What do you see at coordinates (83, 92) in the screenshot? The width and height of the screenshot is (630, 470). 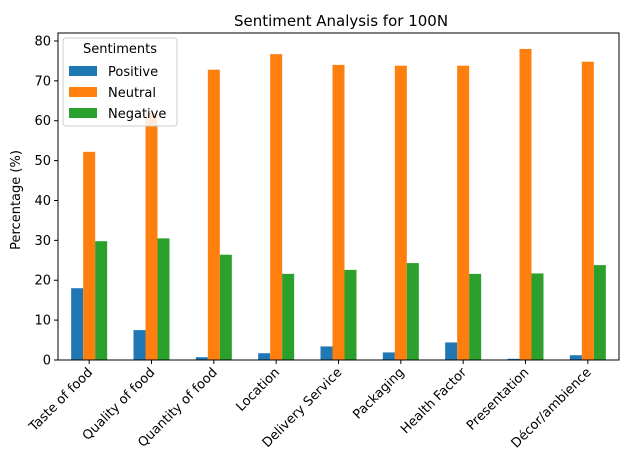 I see `legend-swatch-neutral` at bounding box center [83, 92].